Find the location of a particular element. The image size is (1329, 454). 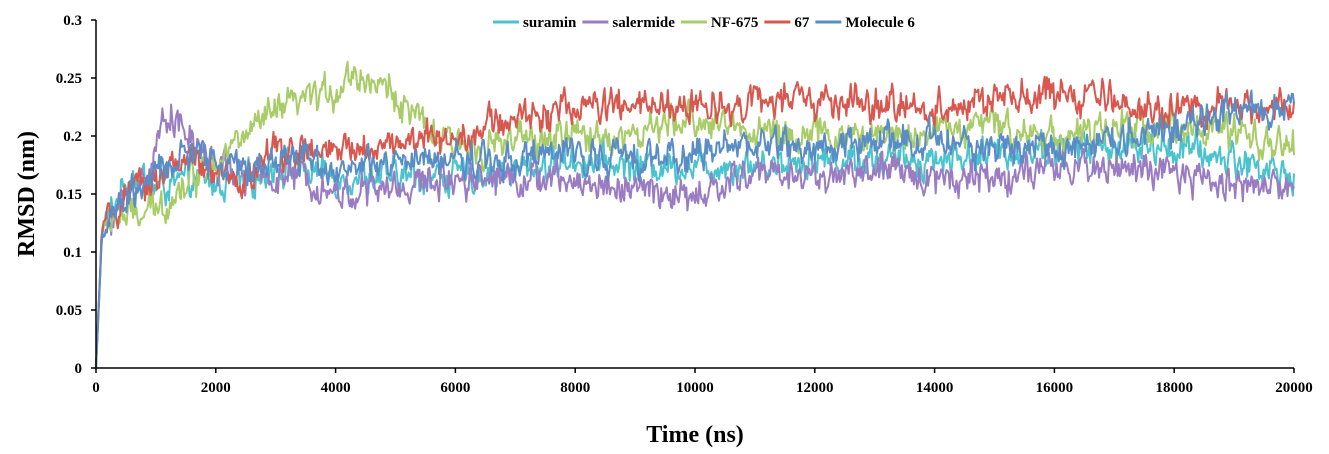

x-tick-label: 2000 is located at coordinates (216, 388).